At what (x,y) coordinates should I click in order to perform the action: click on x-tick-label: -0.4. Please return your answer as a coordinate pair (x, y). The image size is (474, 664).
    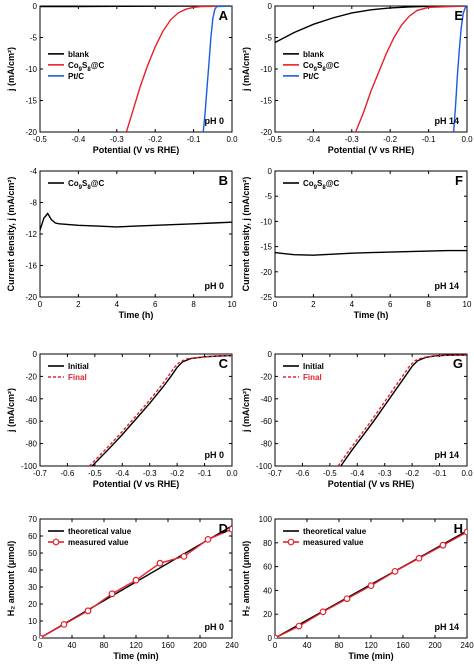
    Looking at the image, I should click on (79, 139).